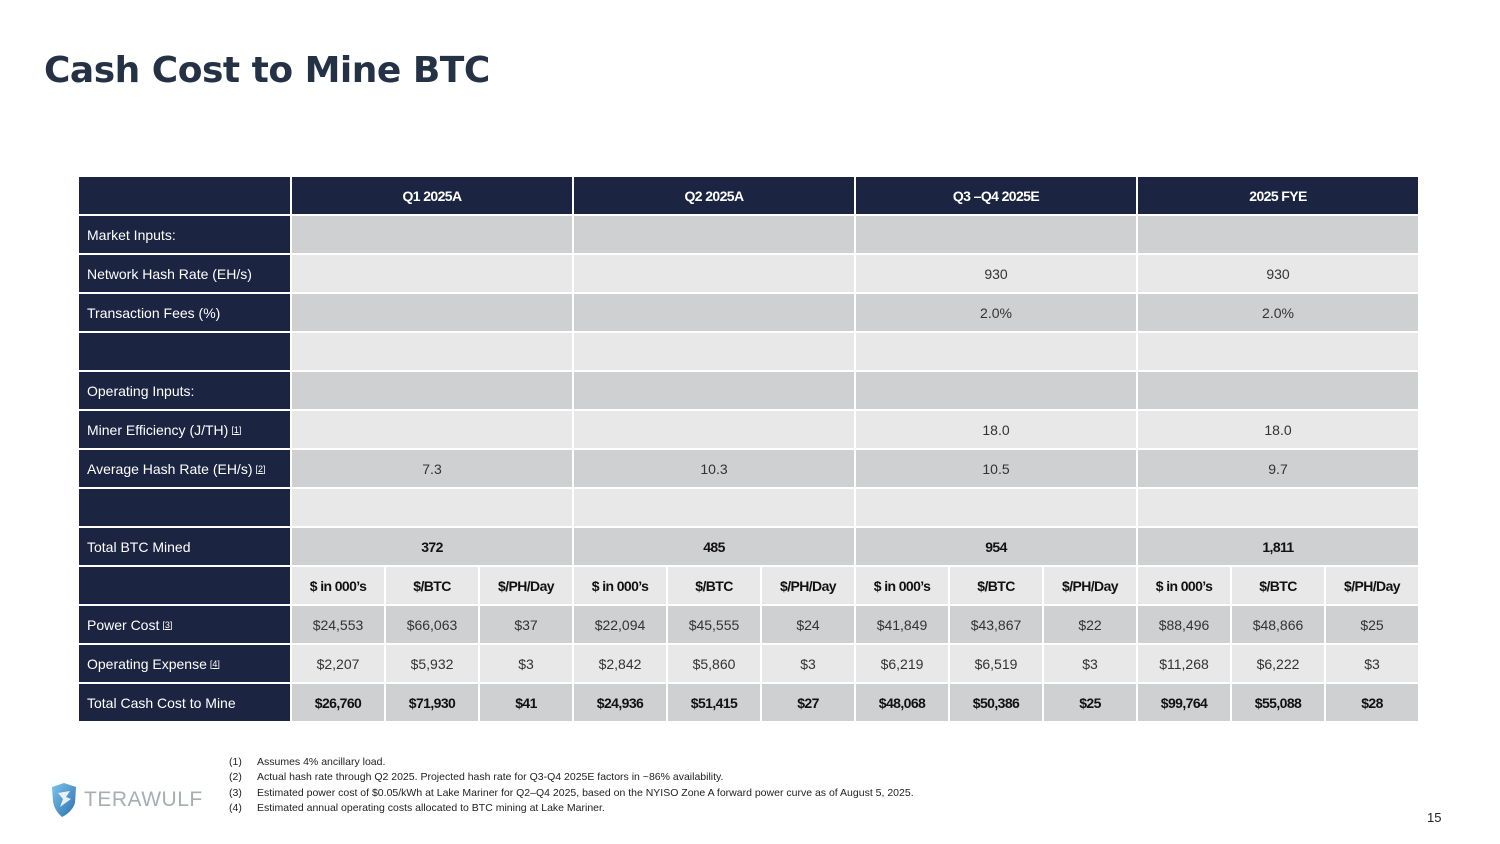  Describe the element at coordinates (996, 702) in the screenshot. I see `table-cell: $50,386` at that location.